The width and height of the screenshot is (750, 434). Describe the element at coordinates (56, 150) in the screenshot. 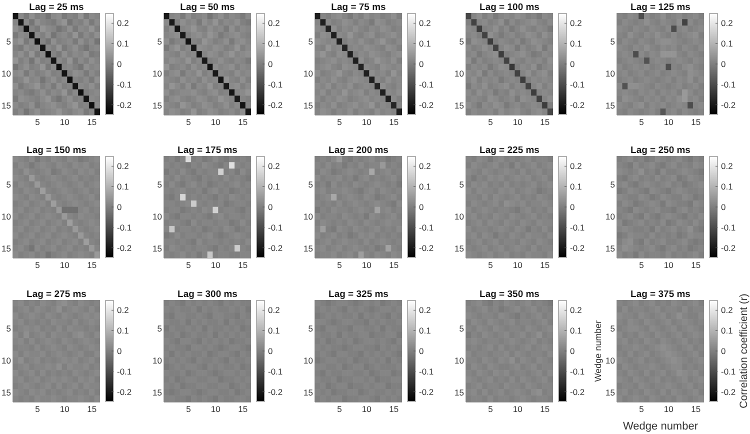

I see `chart-title: Lag = 150 ms` at that location.